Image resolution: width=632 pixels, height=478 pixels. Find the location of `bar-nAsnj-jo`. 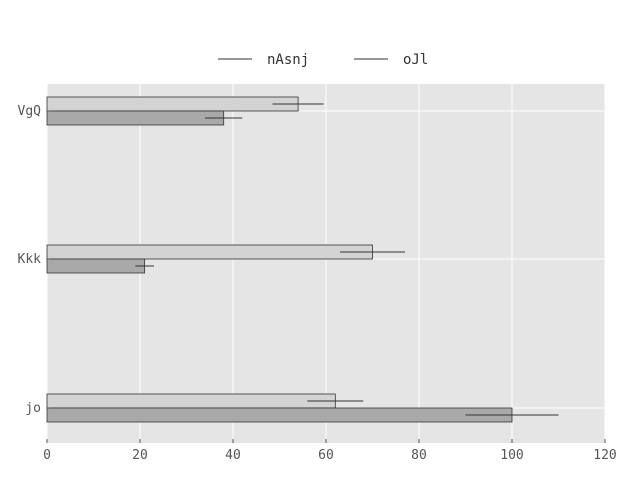

bar-nAsnj-jo is located at coordinates (191, 401).